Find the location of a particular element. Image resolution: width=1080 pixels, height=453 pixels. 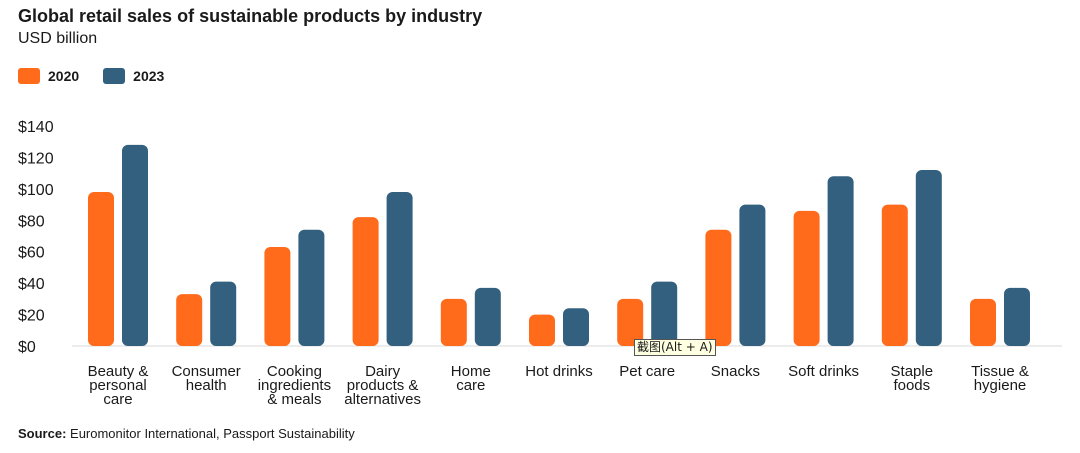

category-label: Tissue & is located at coordinates (1000, 371).